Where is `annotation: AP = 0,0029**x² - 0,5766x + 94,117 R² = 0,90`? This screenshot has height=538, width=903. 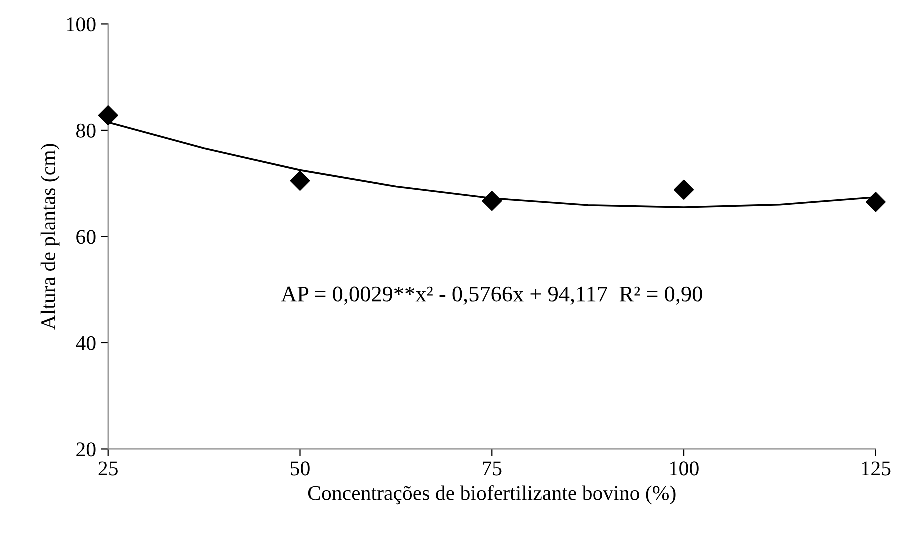
annotation: AP = 0,0029**x² - 0,5766x + 94,117 R² = 0,90 is located at coordinates (491, 295).